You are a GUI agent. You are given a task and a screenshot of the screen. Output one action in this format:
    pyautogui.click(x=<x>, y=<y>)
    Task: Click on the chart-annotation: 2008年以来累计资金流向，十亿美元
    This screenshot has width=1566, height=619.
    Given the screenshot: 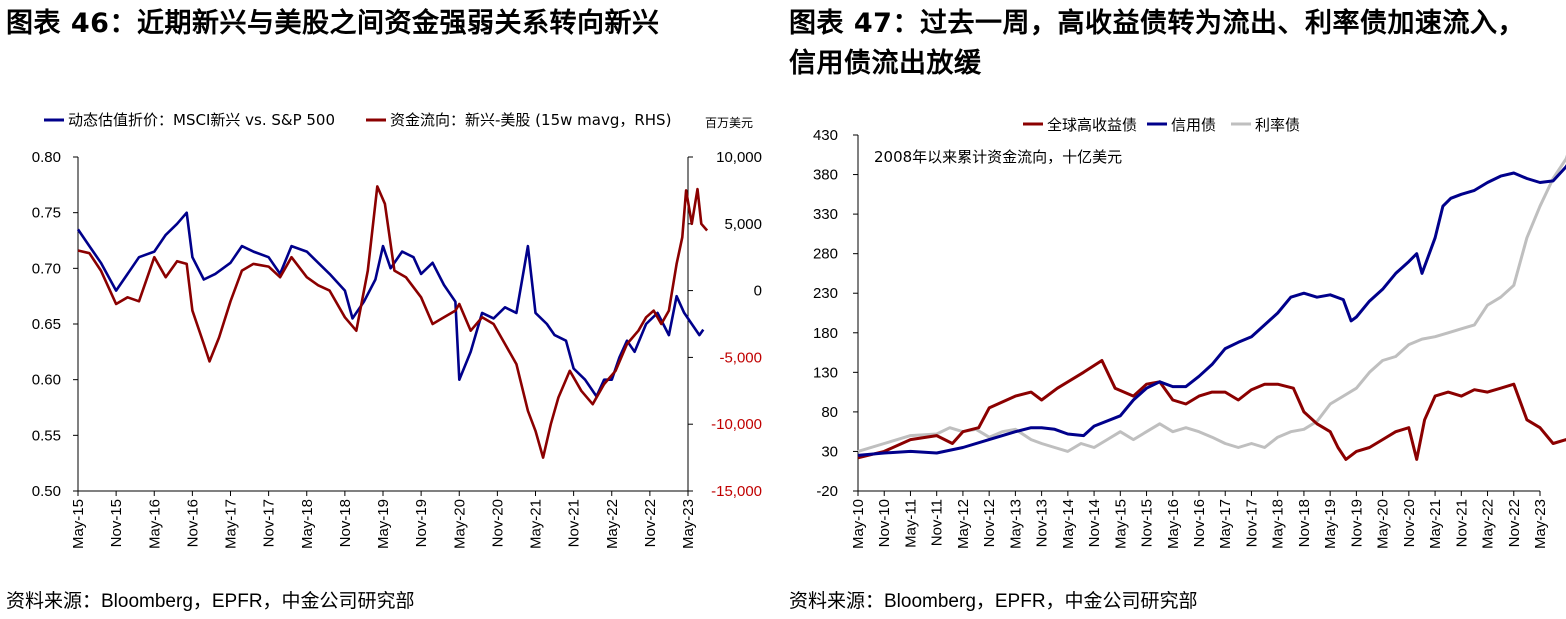 What is the action you would take?
    pyautogui.click(x=998, y=157)
    